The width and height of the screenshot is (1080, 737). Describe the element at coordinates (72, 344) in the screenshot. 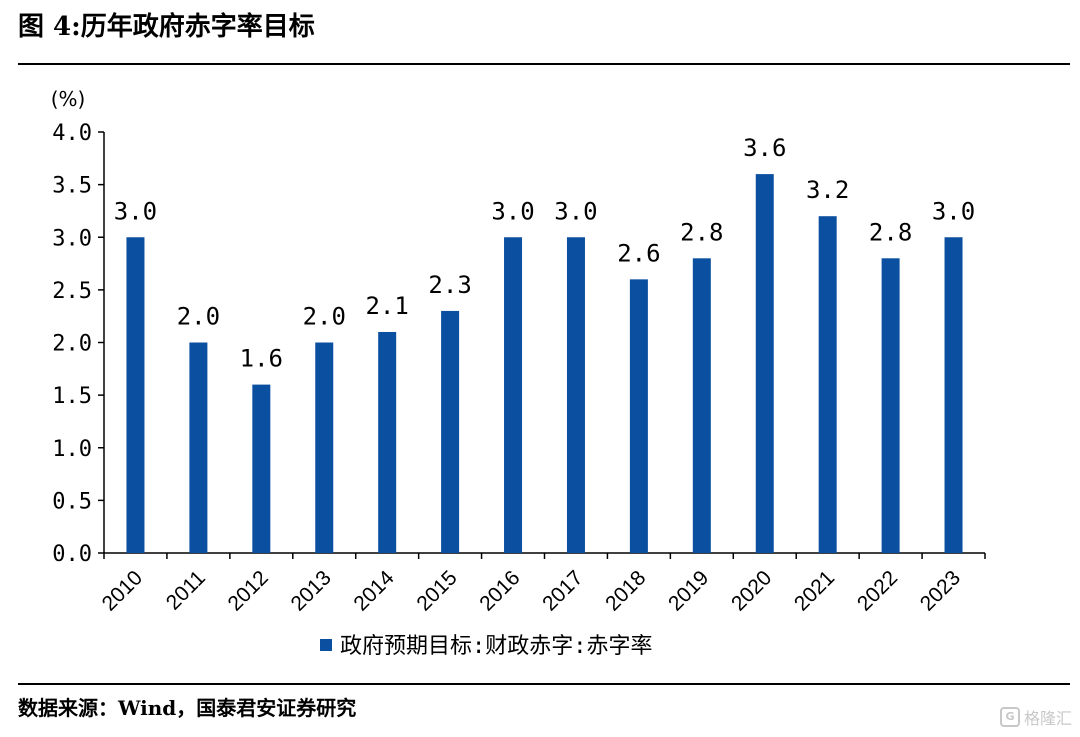

I see `y-tick-label: 2.0` at that location.